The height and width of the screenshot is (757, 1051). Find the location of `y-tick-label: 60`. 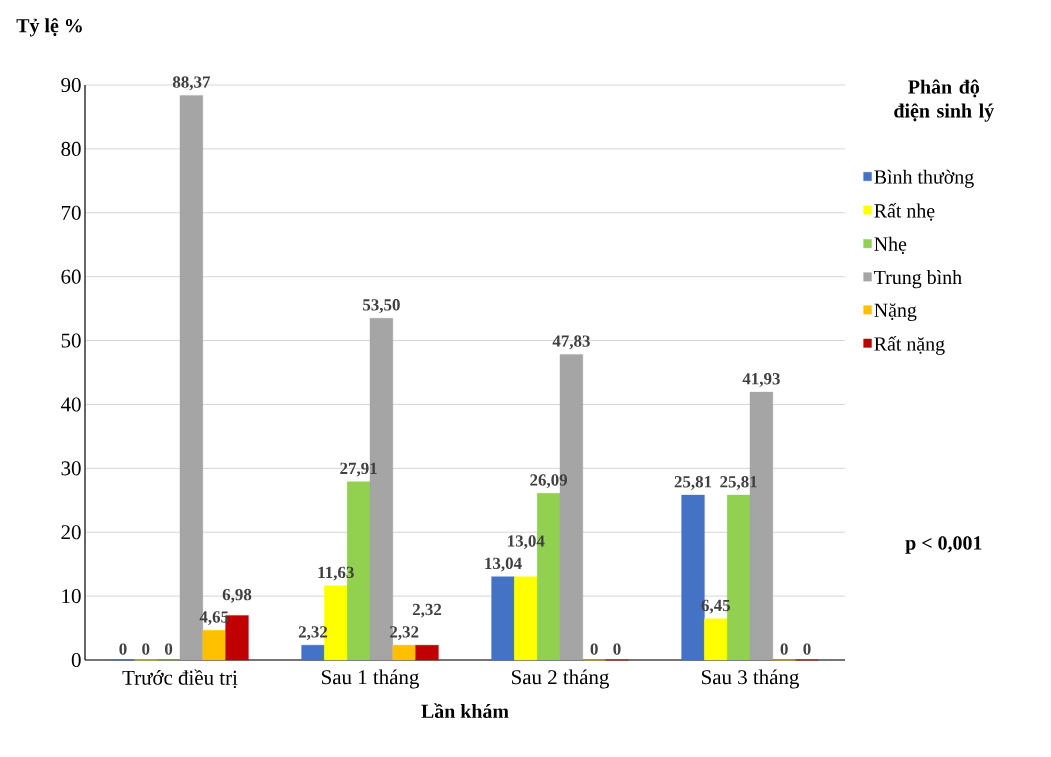

y-tick-label: 60 is located at coordinates (71, 276).